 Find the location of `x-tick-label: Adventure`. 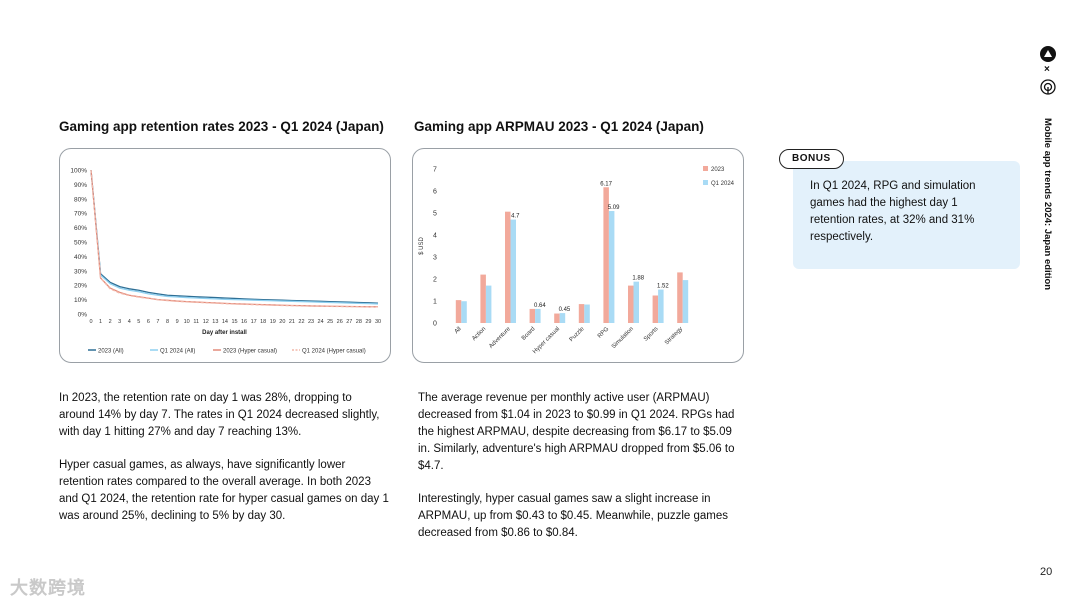

x-tick-label: Adventure is located at coordinates (500, 338).